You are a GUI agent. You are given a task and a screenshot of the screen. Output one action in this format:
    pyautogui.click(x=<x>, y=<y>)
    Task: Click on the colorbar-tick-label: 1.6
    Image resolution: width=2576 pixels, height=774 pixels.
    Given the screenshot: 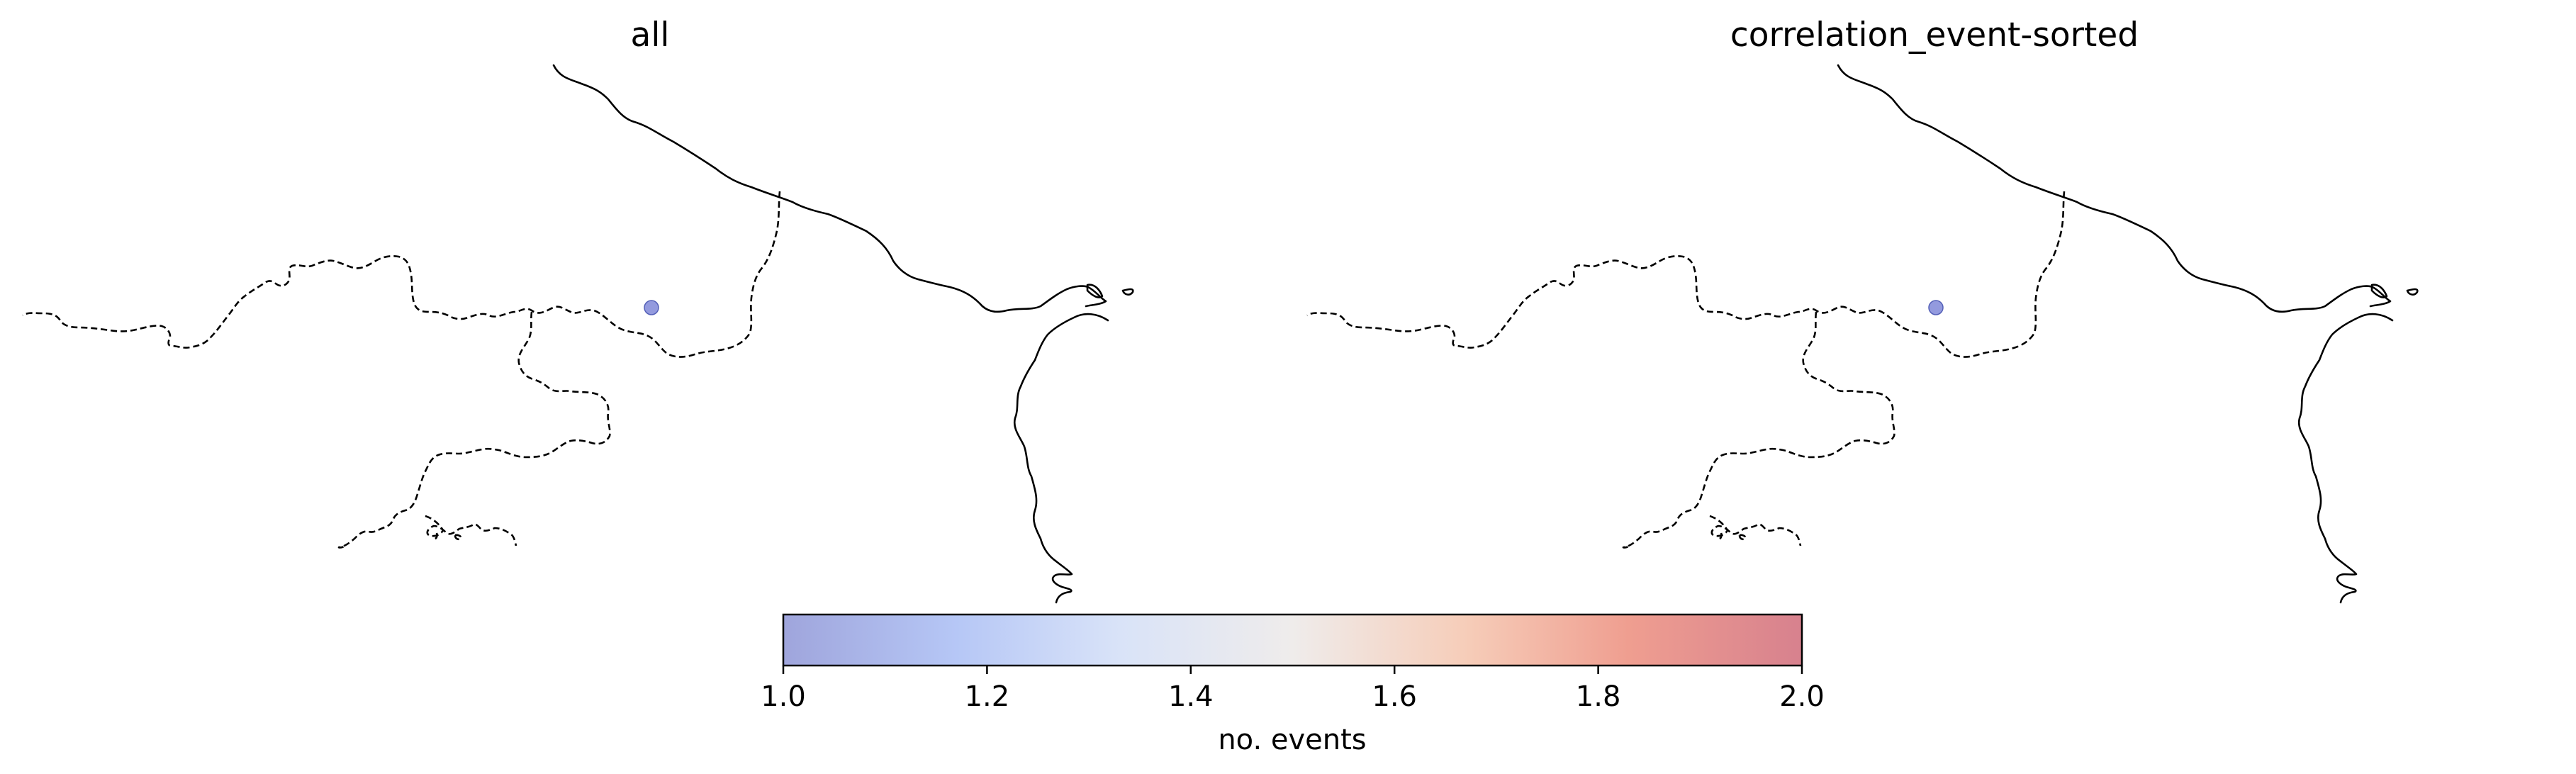 What is the action you would take?
    pyautogui.click(x=1394, y=697)
    